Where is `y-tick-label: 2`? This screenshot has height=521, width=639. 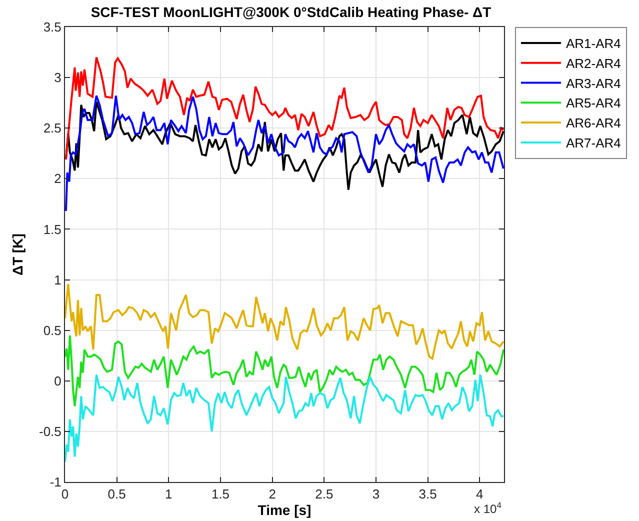
y-tick-label: 2 is located at coordinates (58, 178).